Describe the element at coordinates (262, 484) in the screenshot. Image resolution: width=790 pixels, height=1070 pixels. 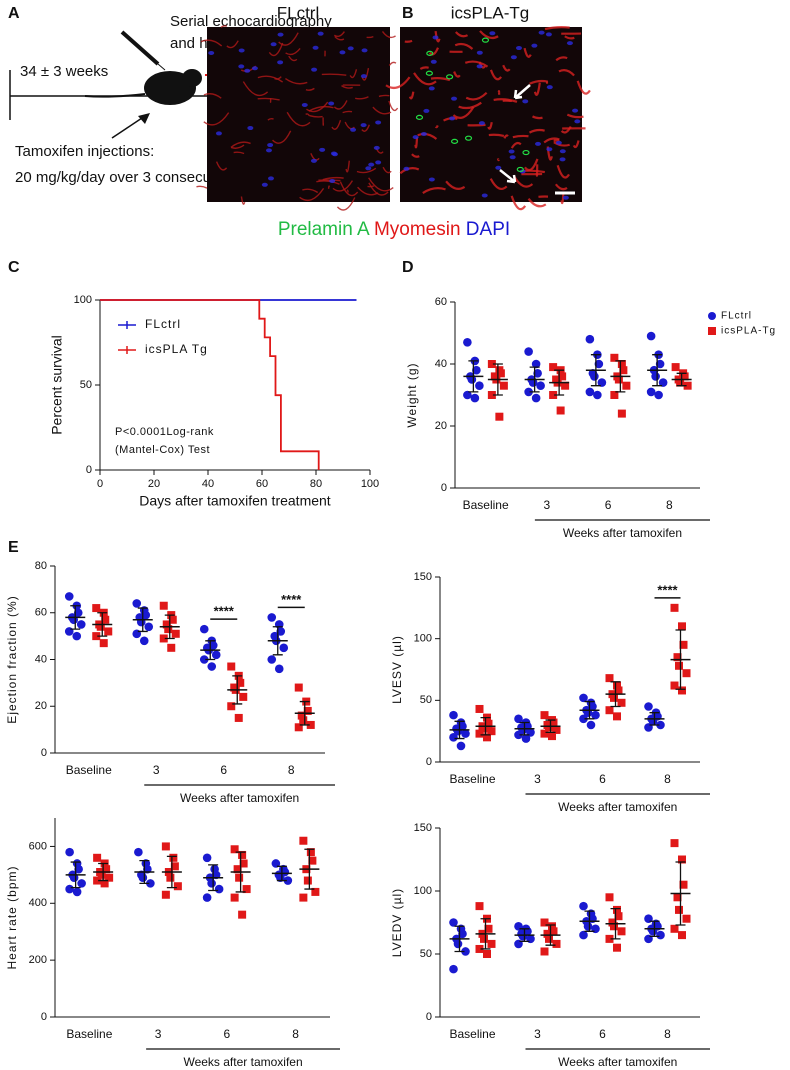
I see `x-tick-label: 60` at that location.